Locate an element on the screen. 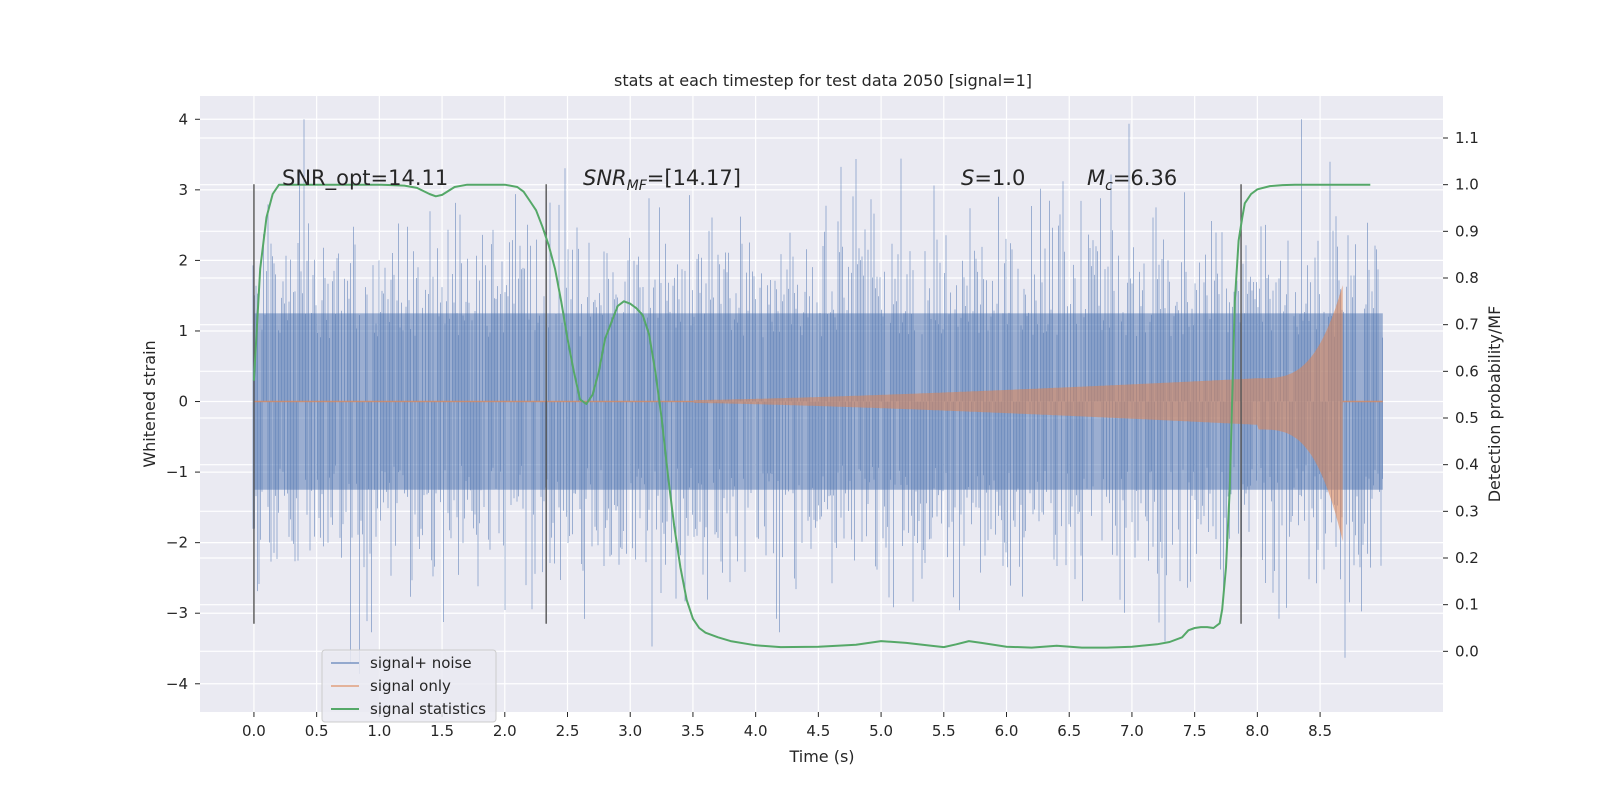  x-tick-label: 8.0 is located at coordinates (1257, 731).